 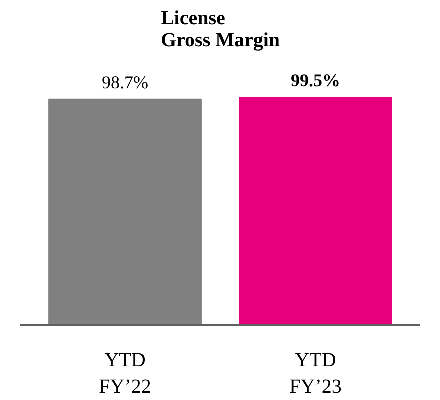 What do you see at coordinates (125, 82) in the screenshot?
I see `data-label: 98.7%` at bounding box center [125, 82].